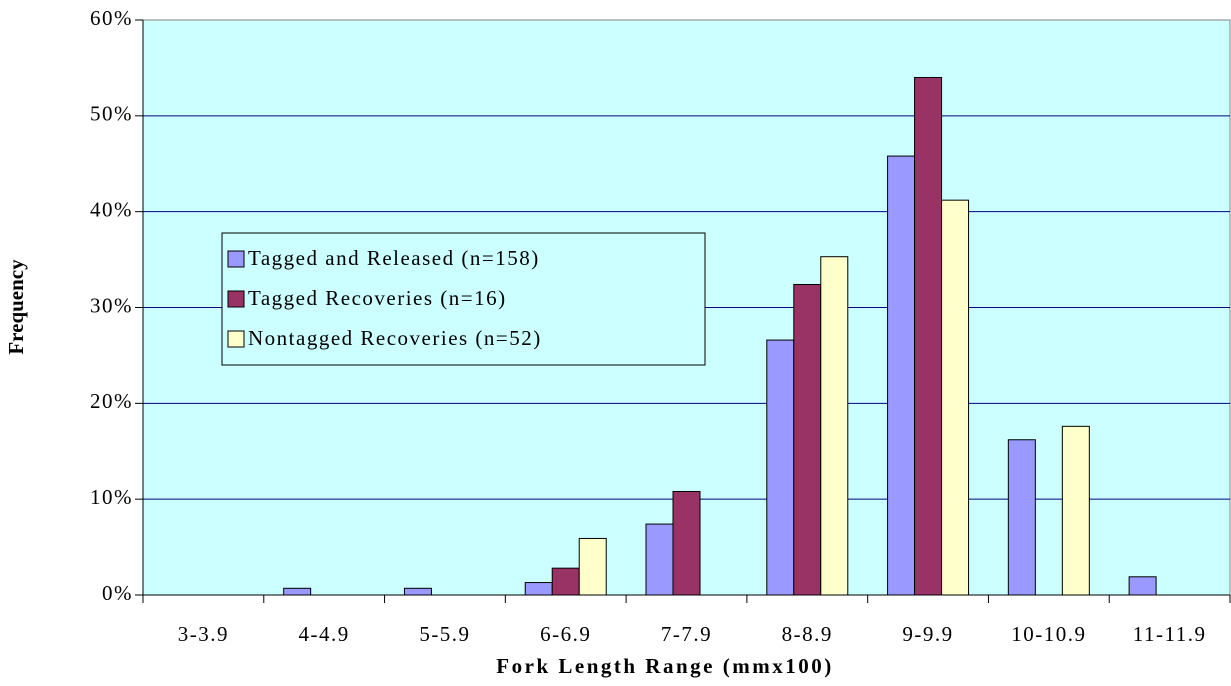  What do you see at coordinates (1048, 634) in the screenshot?
I see `x-tick-label: 10-10.9` at bounding box center [1048, 634].